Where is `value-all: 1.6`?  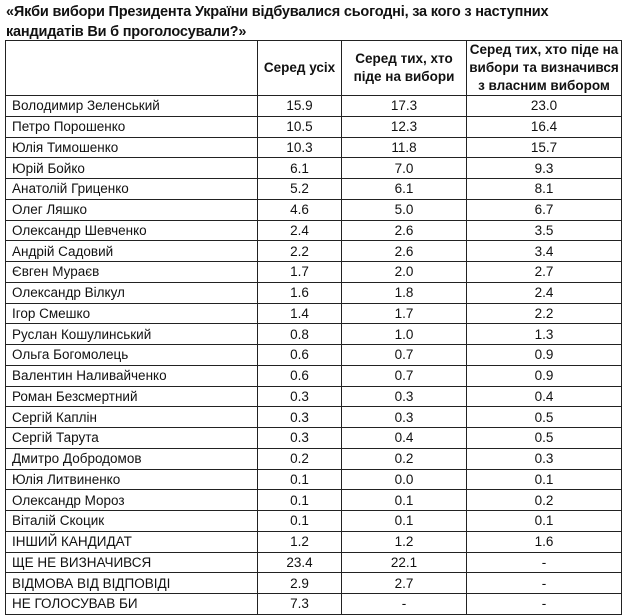
value-all: 1.6 is located at coordinates (299, 292).